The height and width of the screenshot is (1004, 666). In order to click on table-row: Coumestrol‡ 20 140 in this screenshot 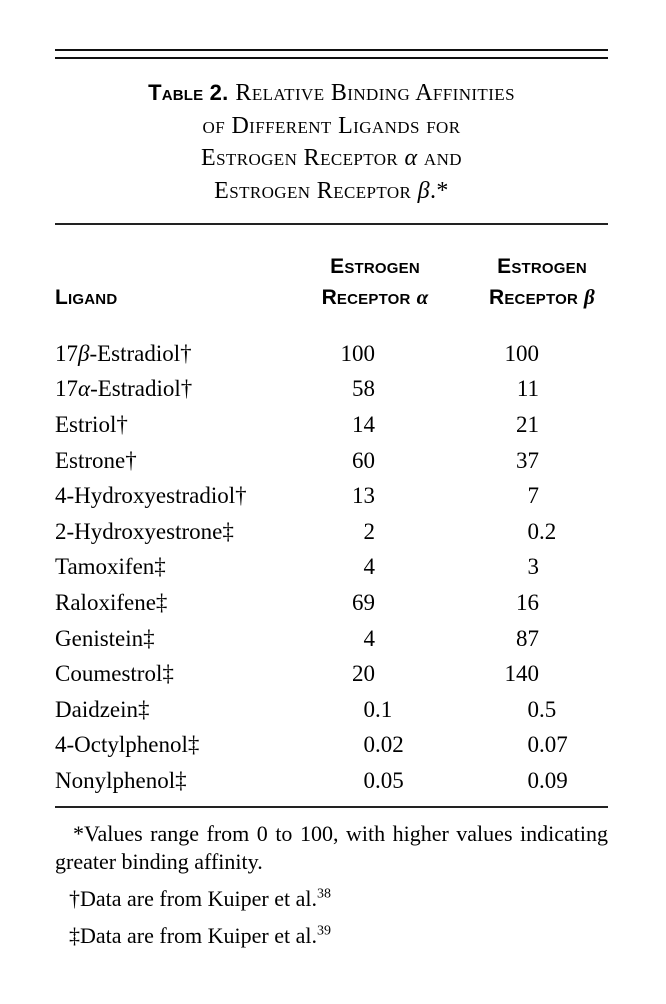, I will do `click(331, 674)`.